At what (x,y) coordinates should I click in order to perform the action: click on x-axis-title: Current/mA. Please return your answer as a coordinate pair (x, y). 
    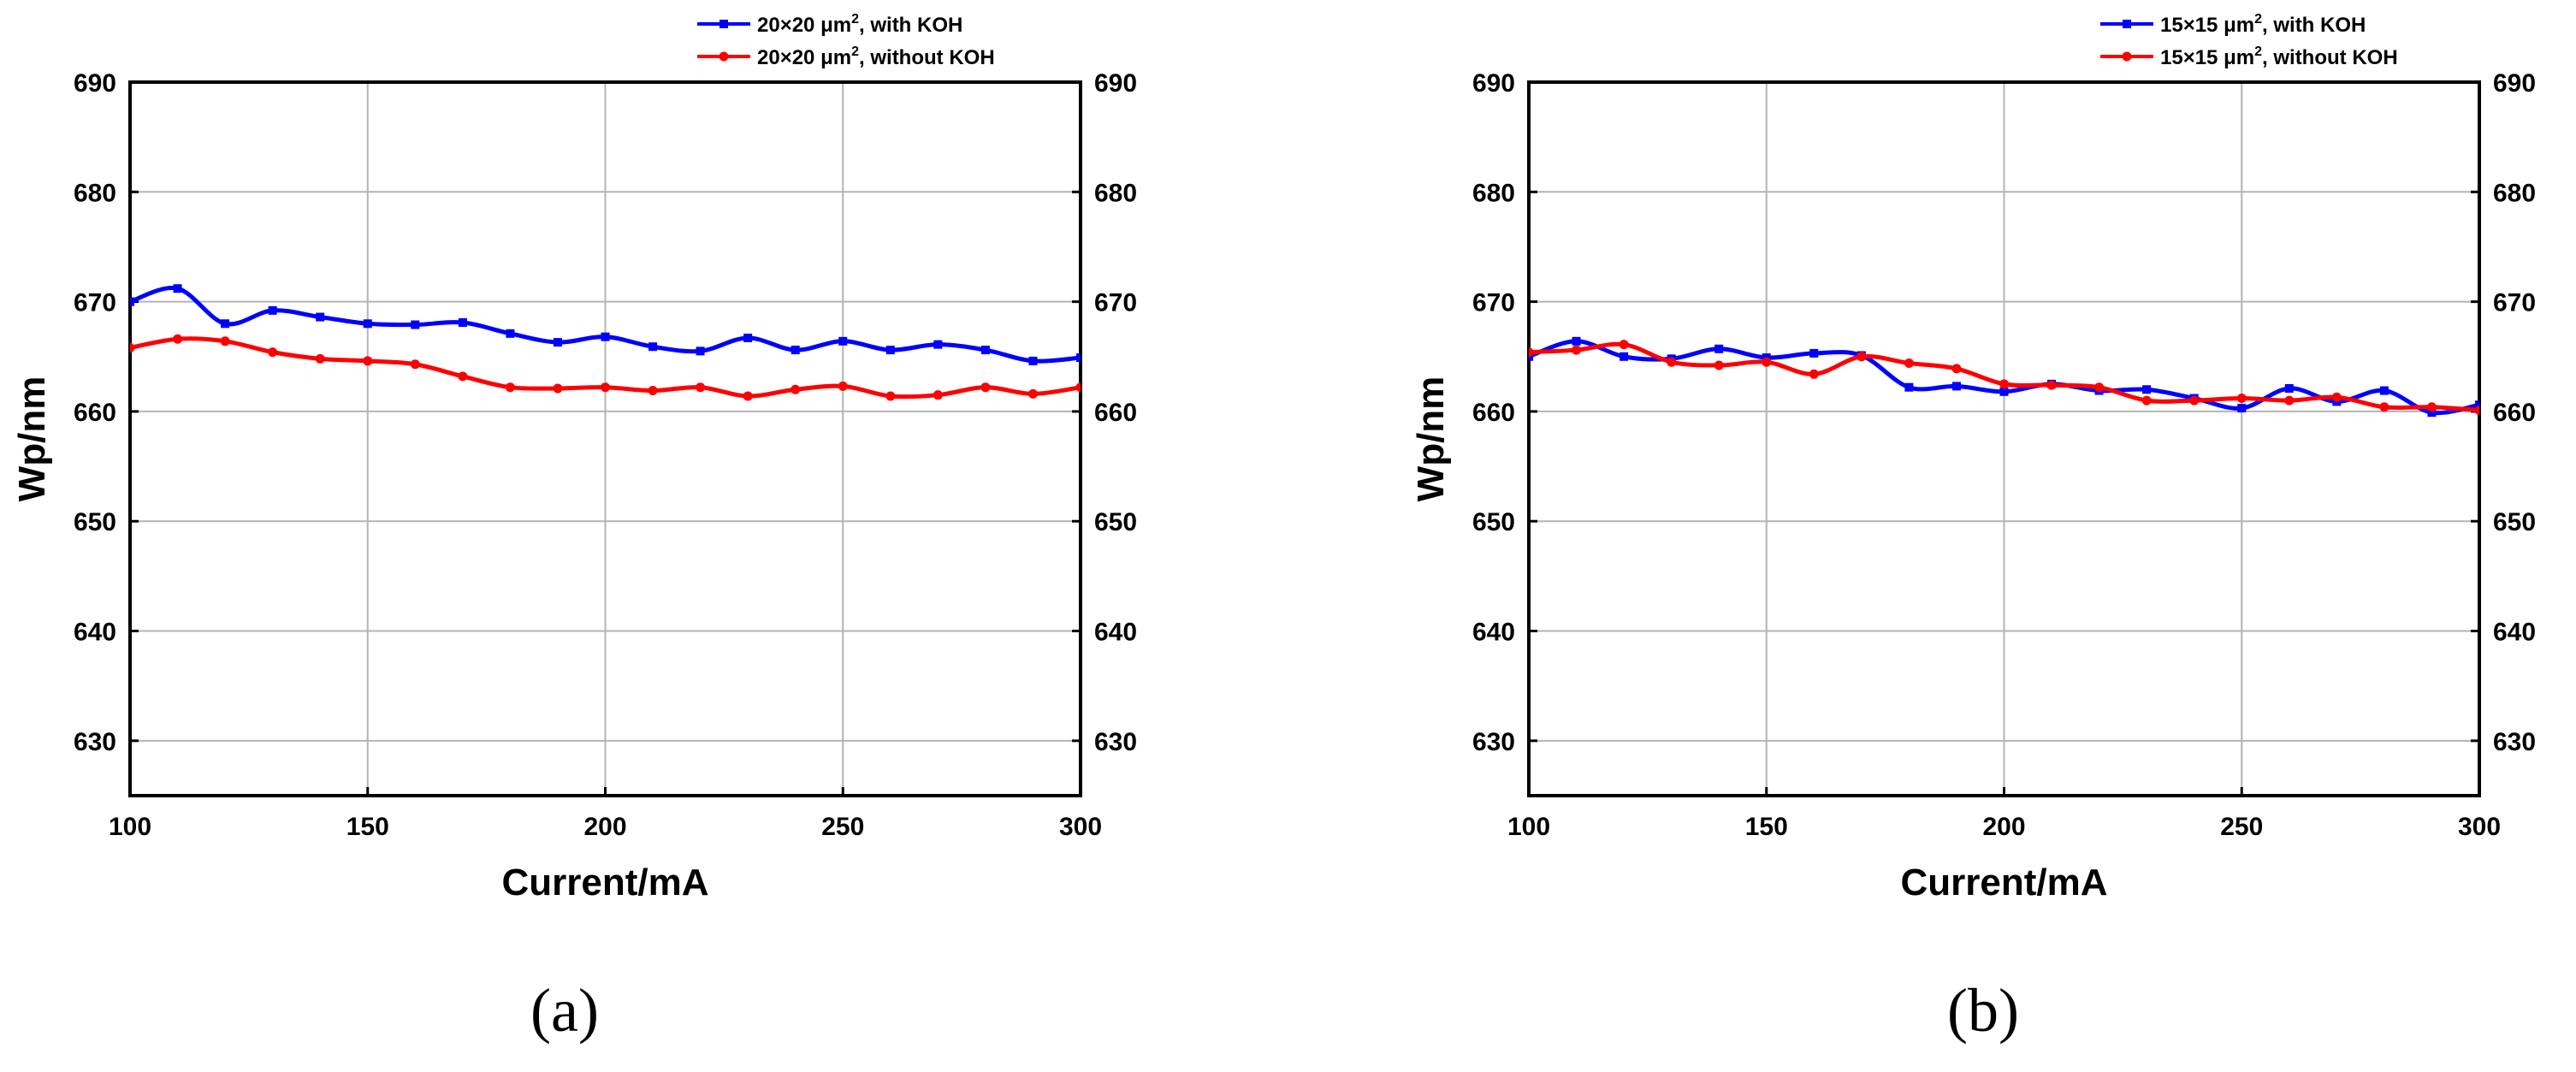
    Looking at the image, I should click on (2003, 882).